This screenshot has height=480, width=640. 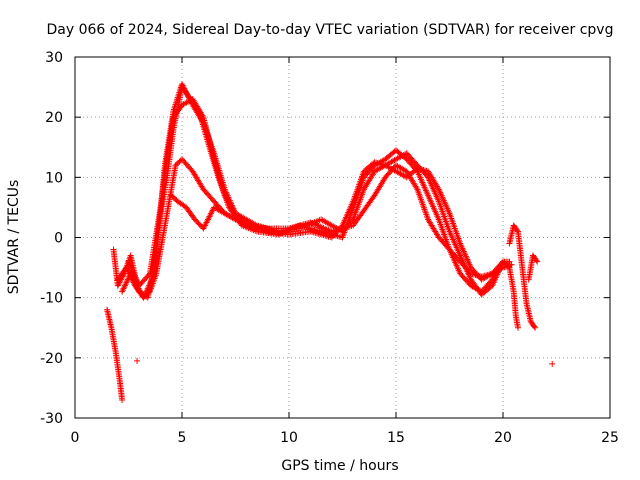 I want to click on y-tick-label: -10, so click(x=51, y=299).